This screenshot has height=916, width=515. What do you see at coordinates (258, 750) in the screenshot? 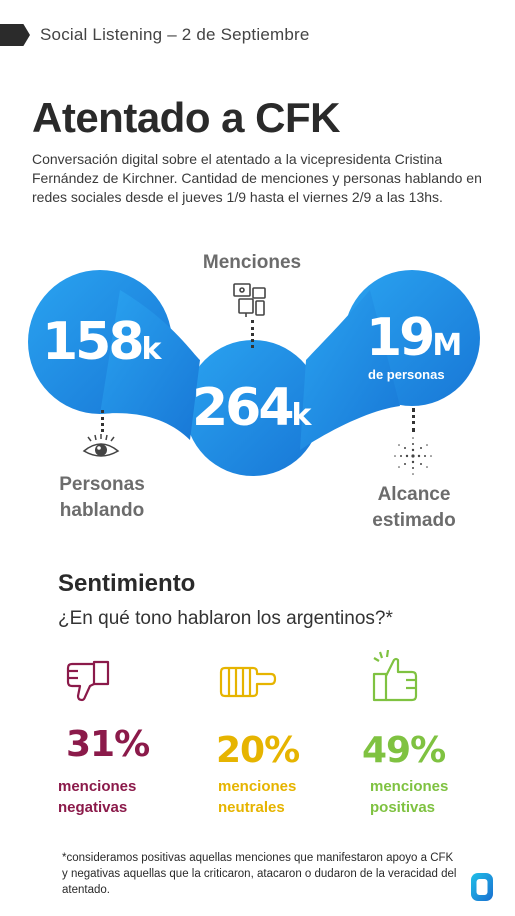
I see `neutral-percent: 20%` at bounding box center [258, 750].